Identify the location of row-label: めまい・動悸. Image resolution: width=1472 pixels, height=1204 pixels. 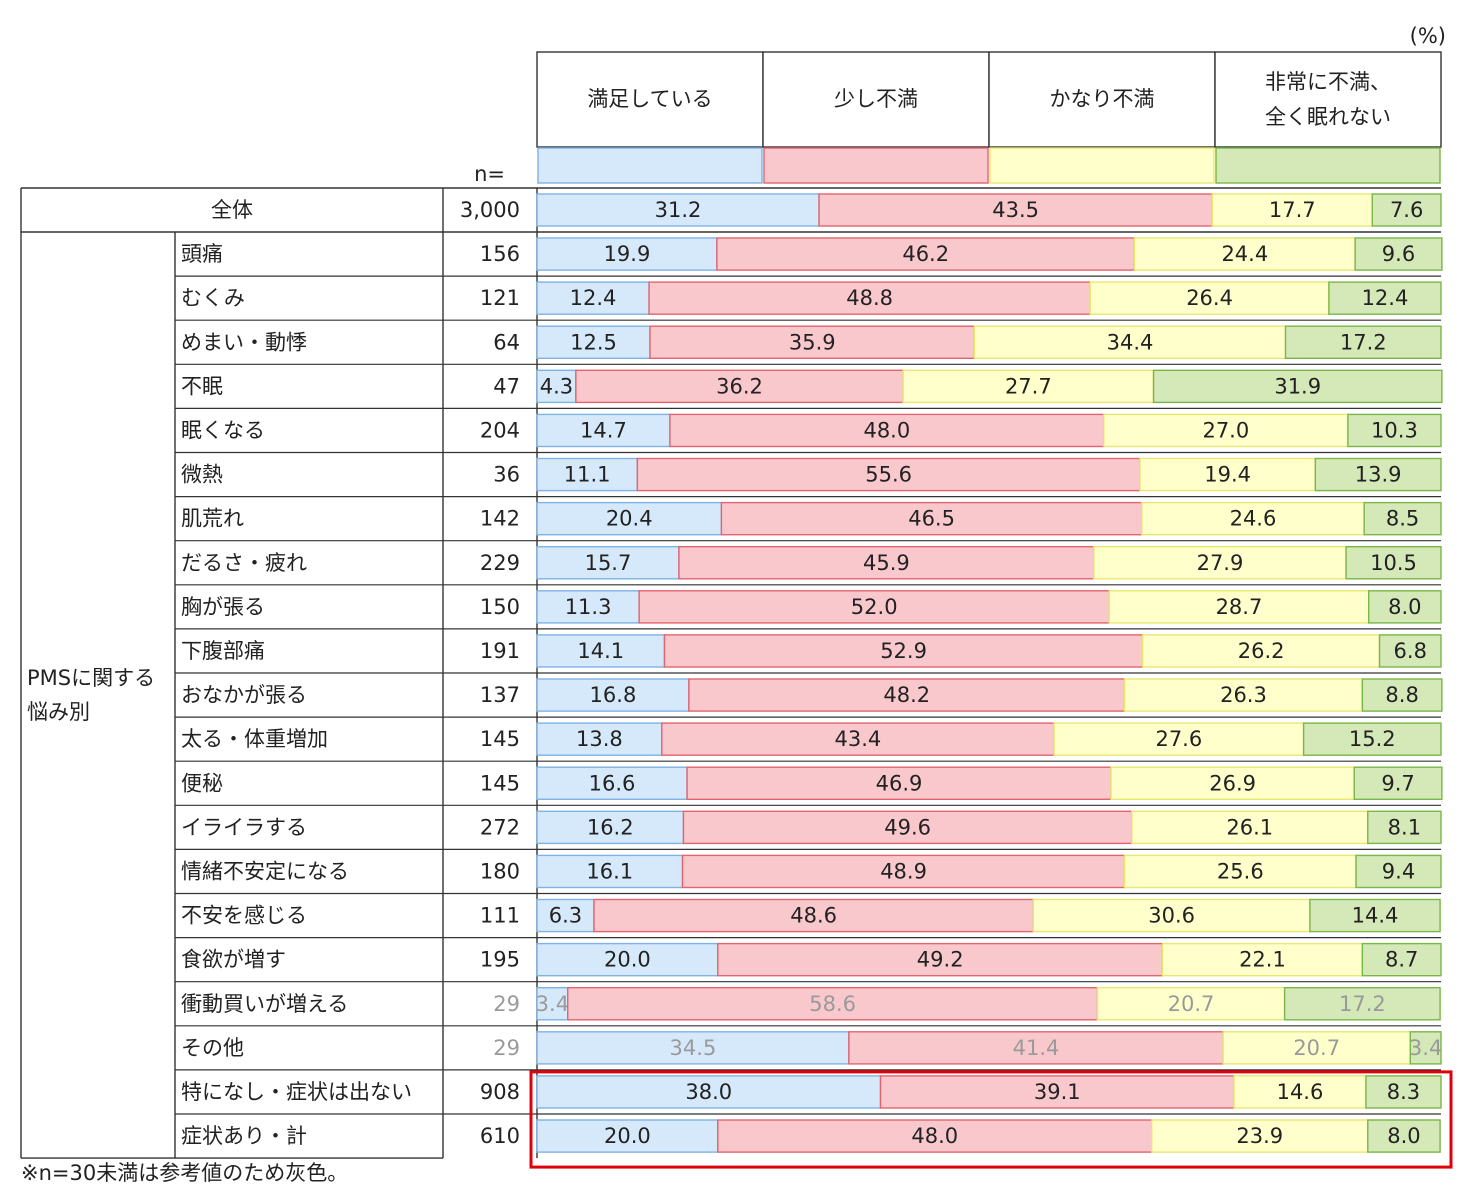
(244, 342).